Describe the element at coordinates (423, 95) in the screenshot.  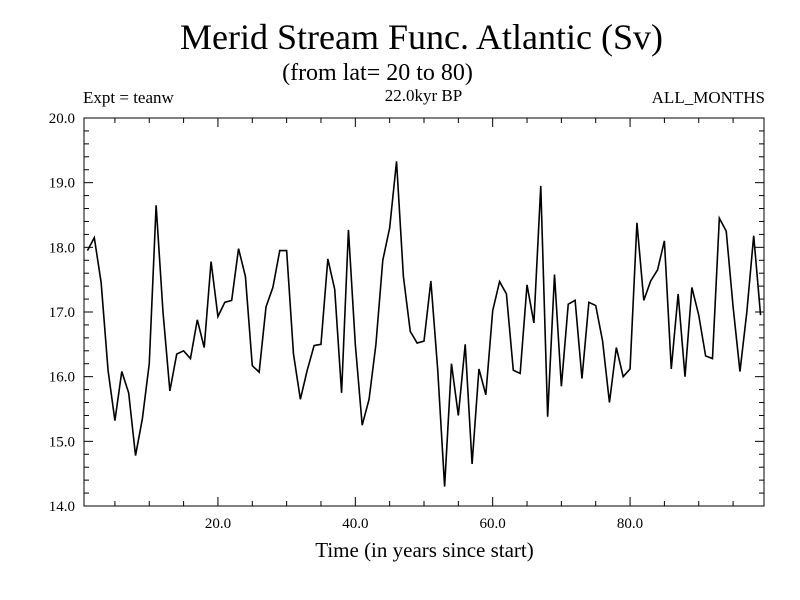
I see `period-label: 22.0kyr BP` at that location.